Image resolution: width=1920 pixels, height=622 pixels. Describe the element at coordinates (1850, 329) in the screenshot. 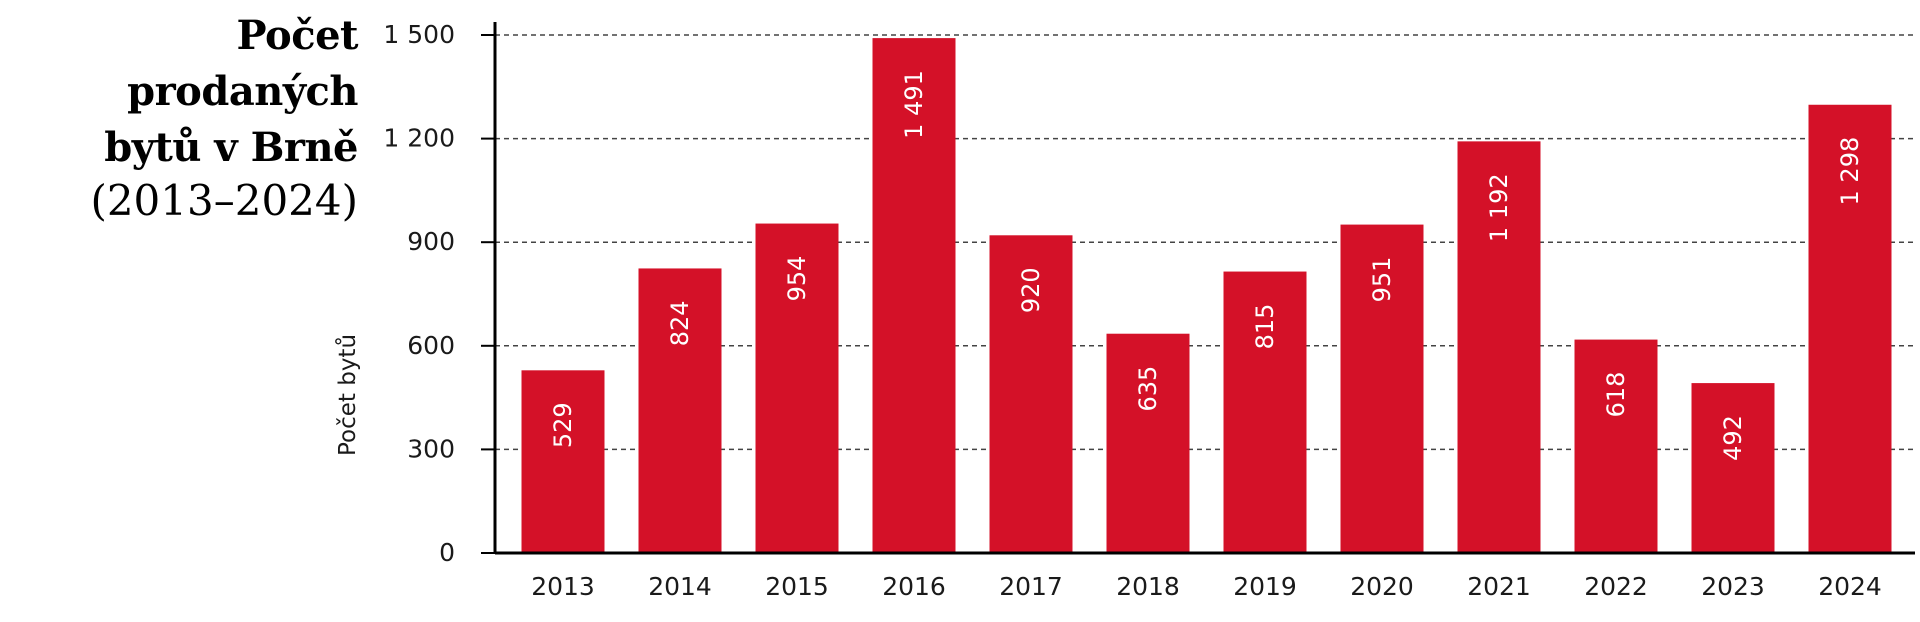

I see `bar-2024` at that location.